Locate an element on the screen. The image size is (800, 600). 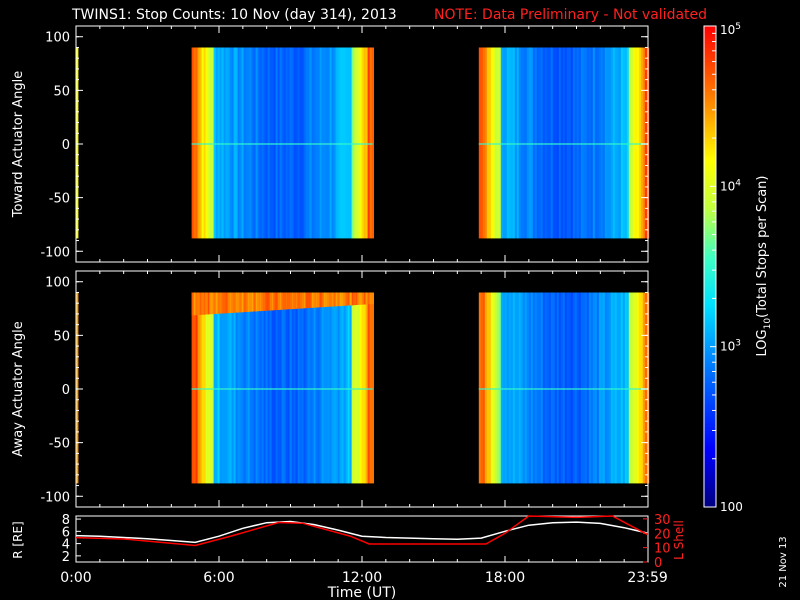
colorbar: 105 104 103 100 LOG10(Total Stops per Scan) is located at coordinates (738, 268).